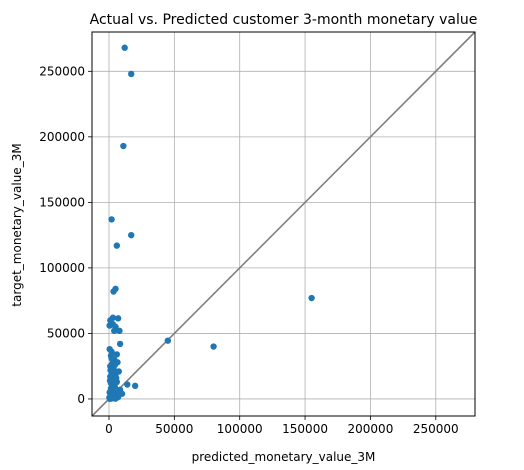  What do you see at coordinates (81, 399) in the screenshot?
I see `y-tick-label-0: 0` at bounding box center [81, 399].